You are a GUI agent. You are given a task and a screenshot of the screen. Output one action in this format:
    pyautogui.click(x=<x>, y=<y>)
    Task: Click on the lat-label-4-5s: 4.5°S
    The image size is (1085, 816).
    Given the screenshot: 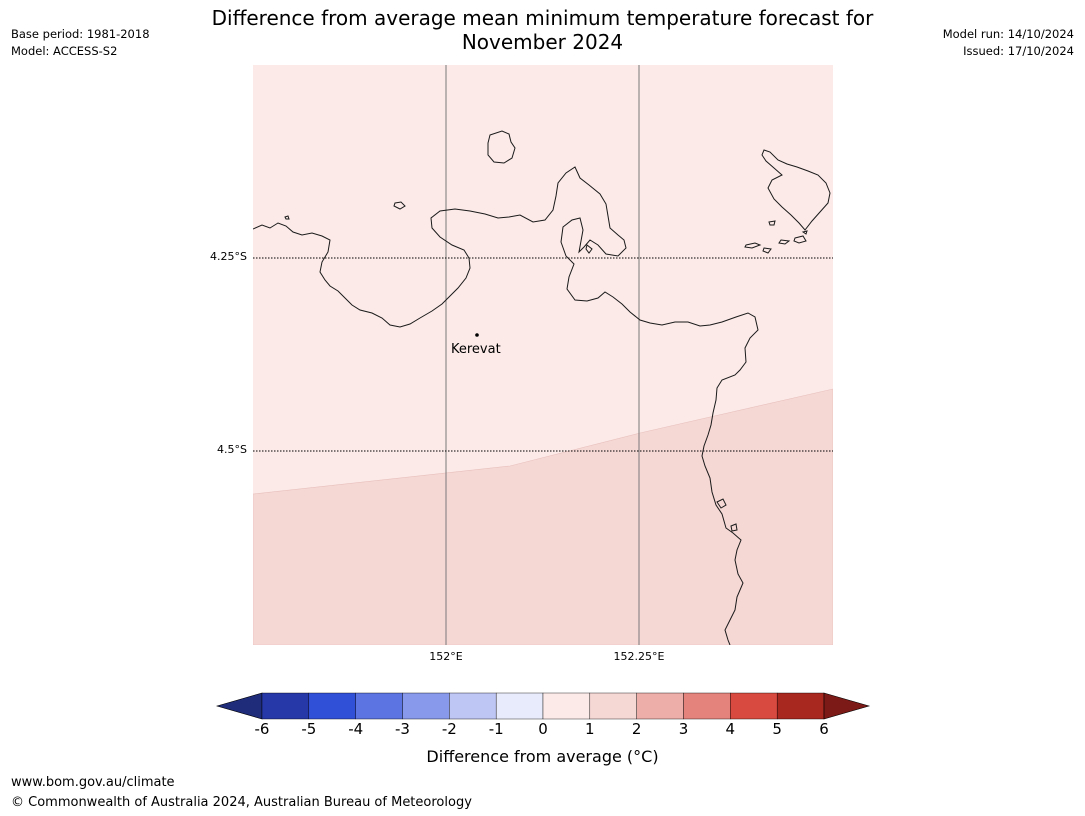 What is the action you would take?
    pyautogui.click(x=232, y=449)
    